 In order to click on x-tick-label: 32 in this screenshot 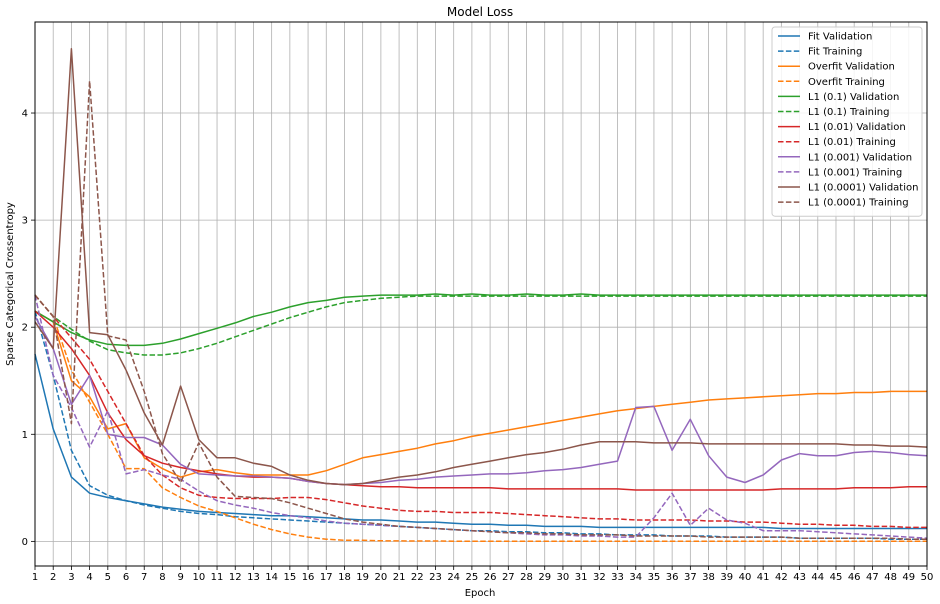, I will do `click(599, 577)`.